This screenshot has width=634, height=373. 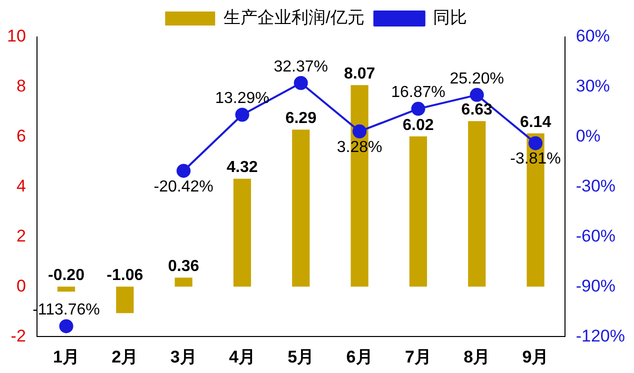 I want to click on data-label: 25.20%, so click(x=477, y=79).